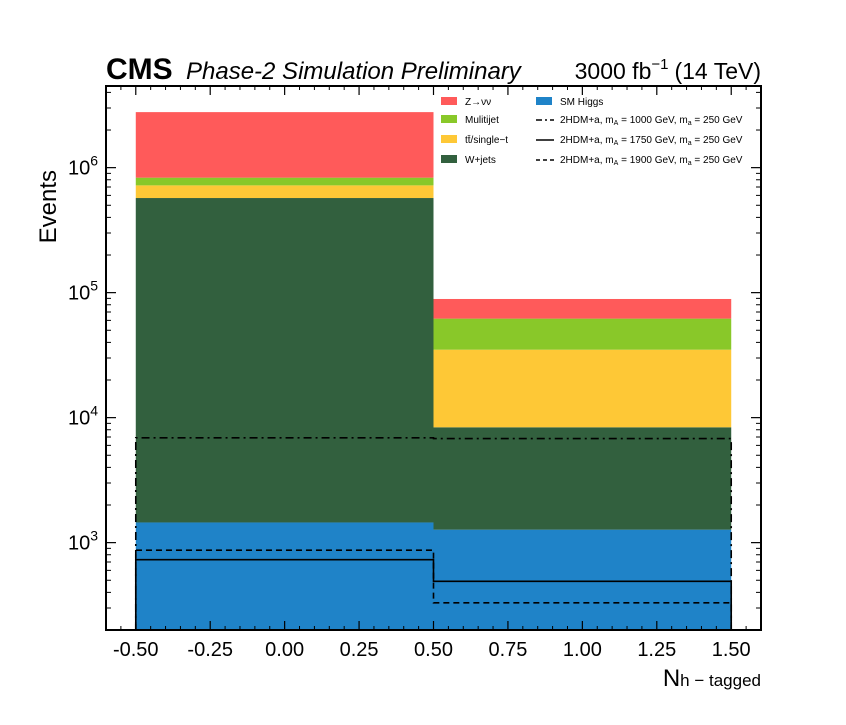 Image resolution: width=846 pixels, height=725 pixels. I want to click on x-tick-label-6: 1.00, so click(582, 650).